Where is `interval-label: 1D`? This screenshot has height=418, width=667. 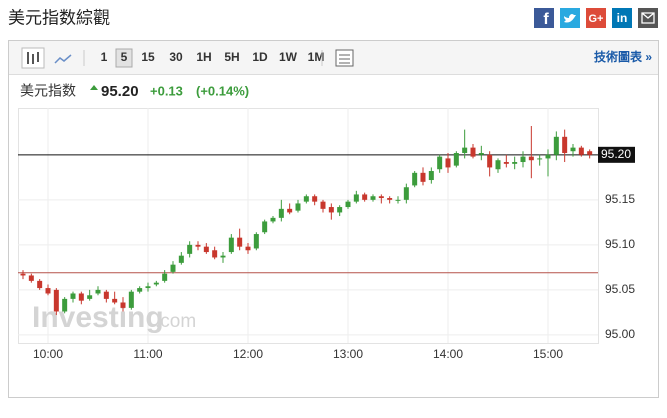
interval-label: 1D is located at coordinates (260, 57).